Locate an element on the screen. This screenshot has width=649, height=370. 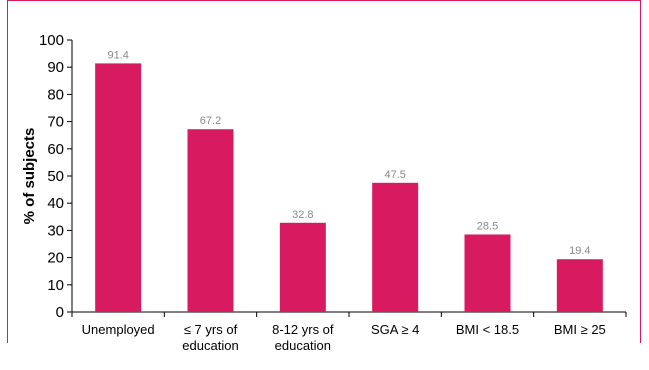
y-tick-label: 10 is located at coordinates (55, 285).